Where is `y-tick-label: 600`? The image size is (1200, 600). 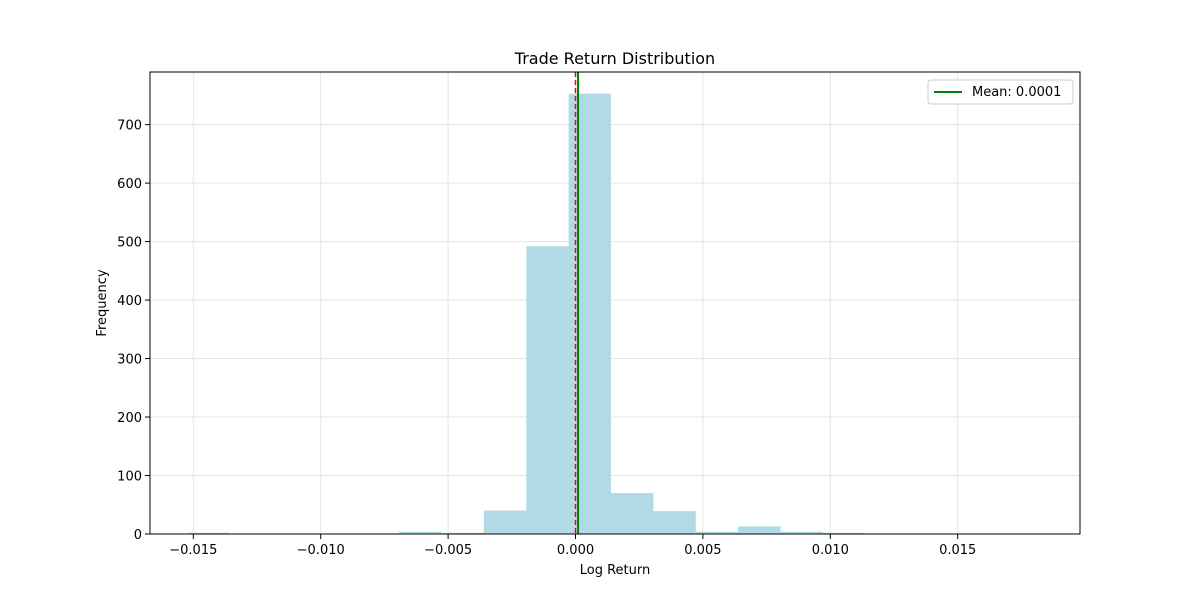 y-tick-label: 600 is located at coordinates (129, 184).